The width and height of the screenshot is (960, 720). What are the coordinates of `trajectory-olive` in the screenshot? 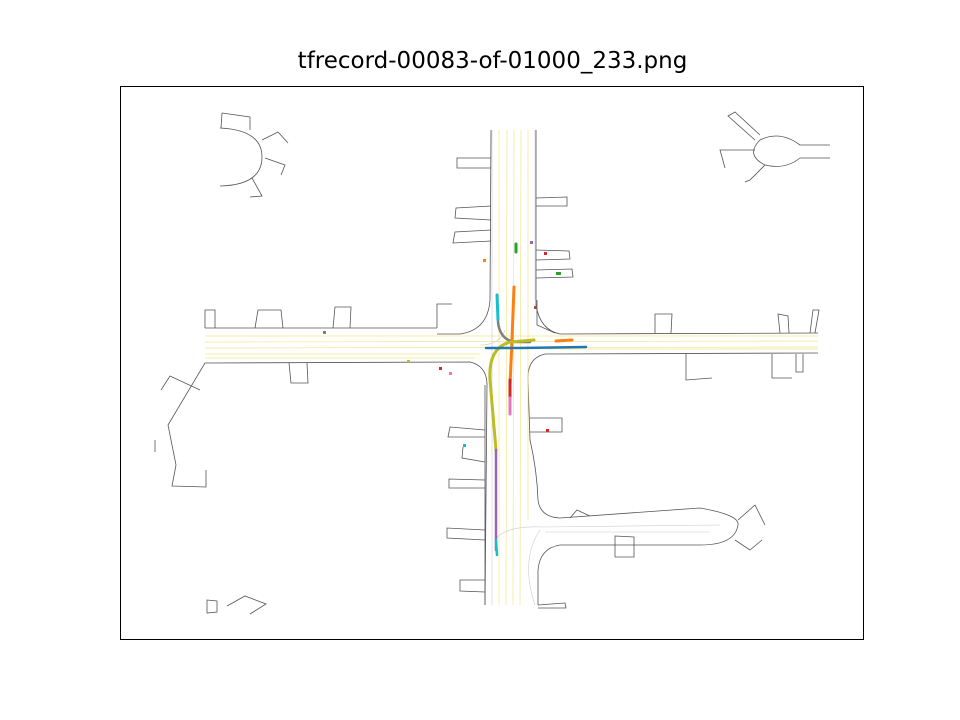 It's located at (512, 395).